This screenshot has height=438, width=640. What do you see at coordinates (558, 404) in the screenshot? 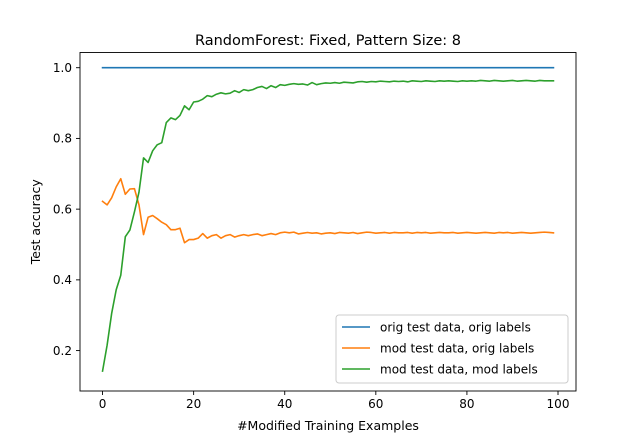
I see `x-tick-label: 100` at bounding box center [558, 404].